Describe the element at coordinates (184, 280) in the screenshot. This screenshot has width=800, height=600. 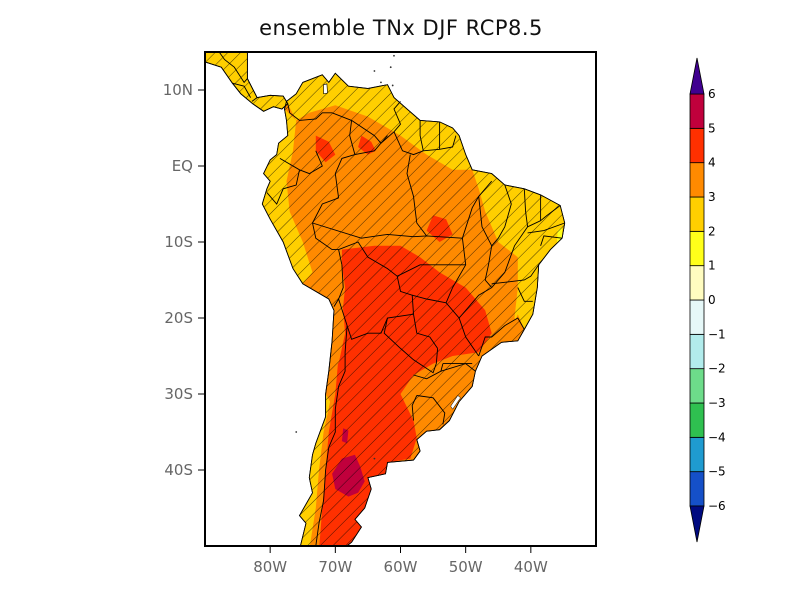
I see `lat-axis: 10N EQ 10S 20S 30S 40S` at that location.